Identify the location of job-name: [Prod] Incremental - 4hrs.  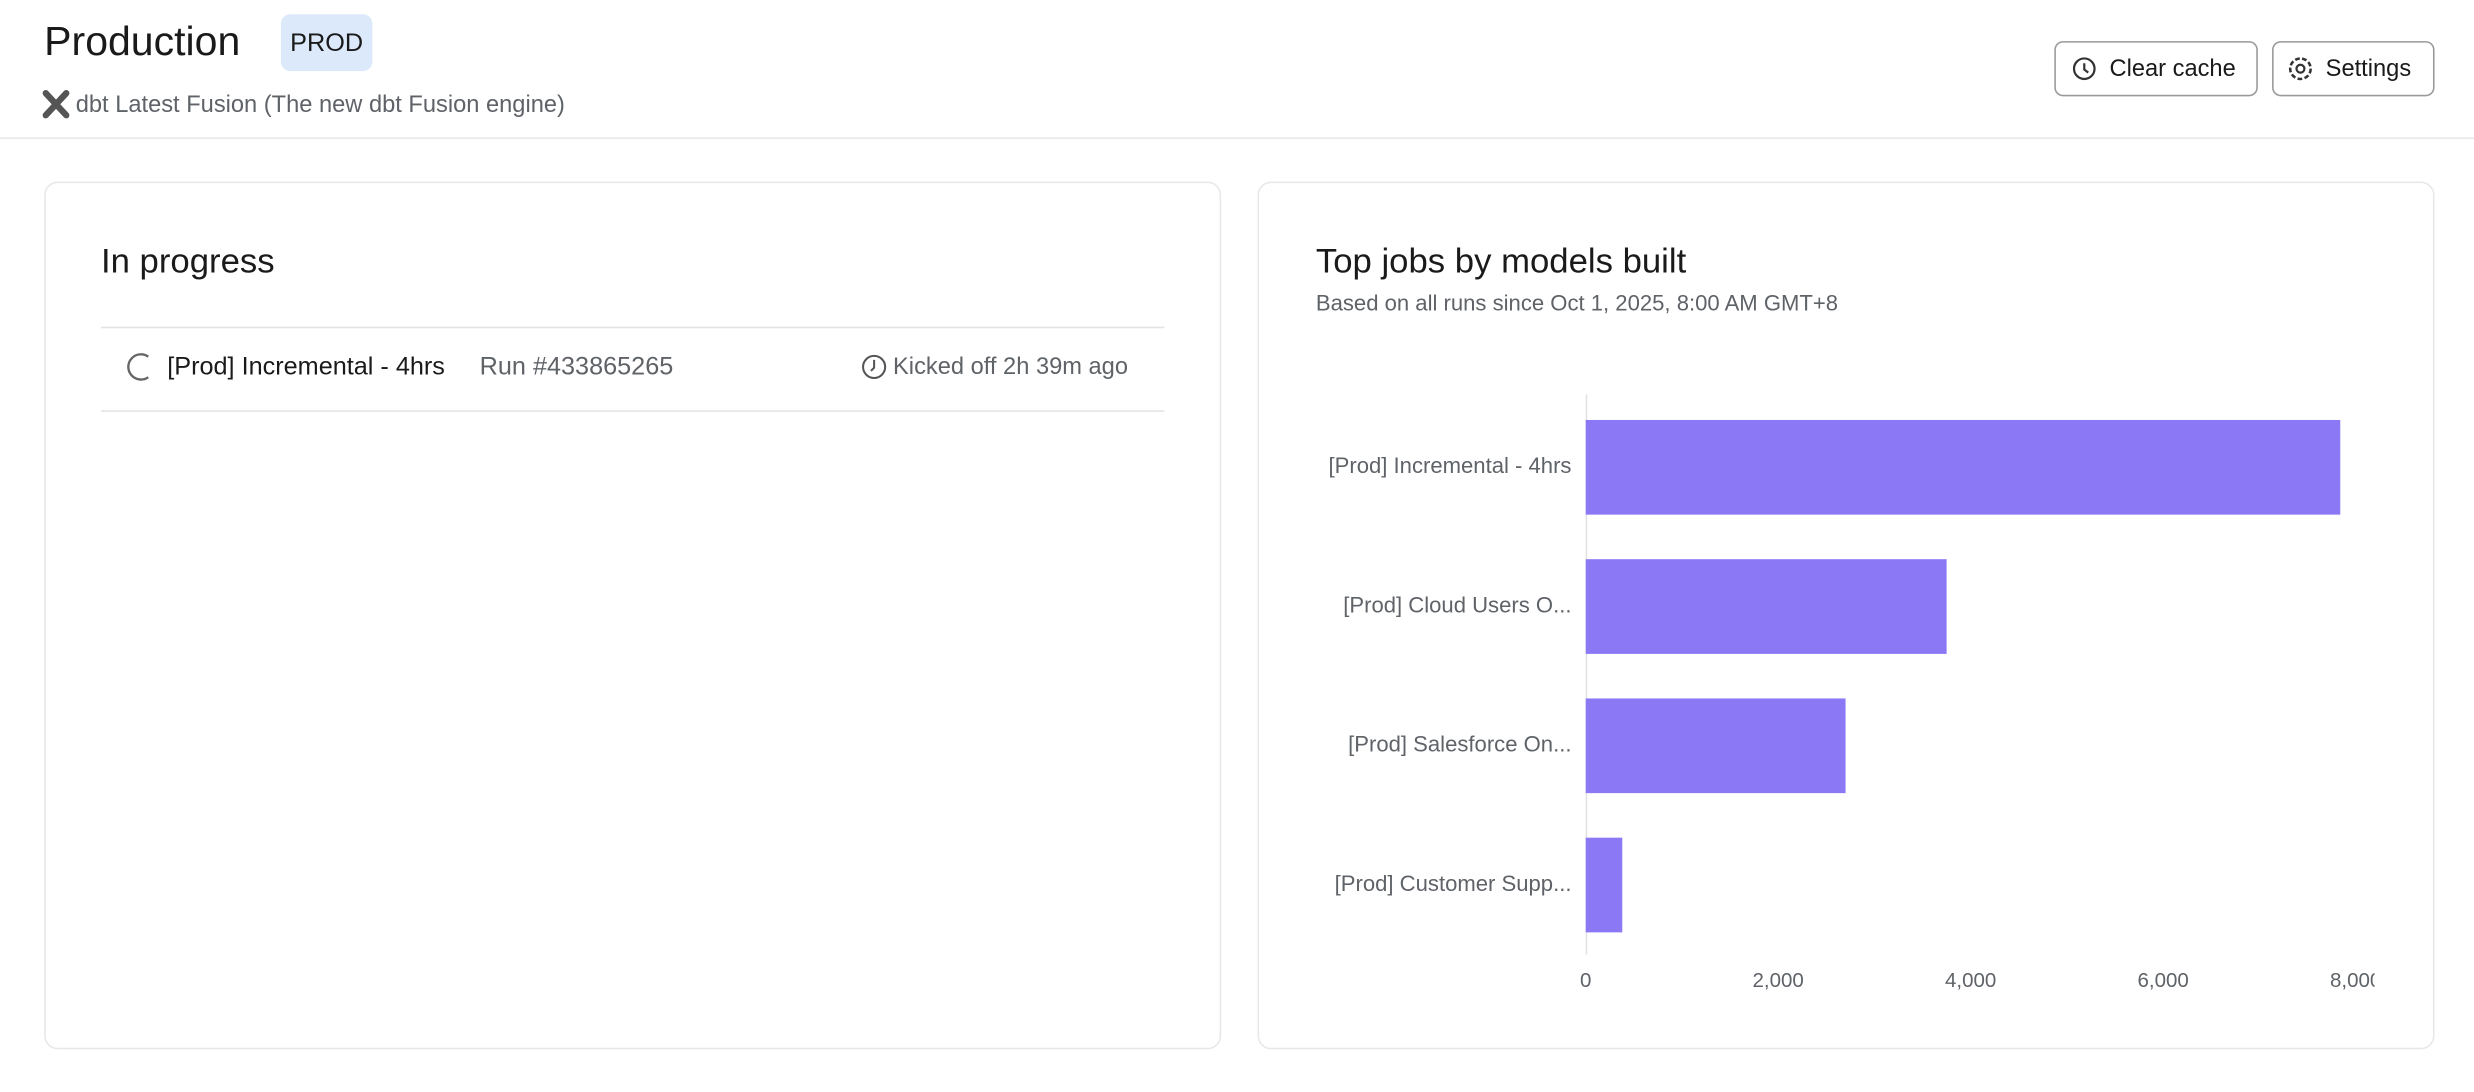
(306, 366).